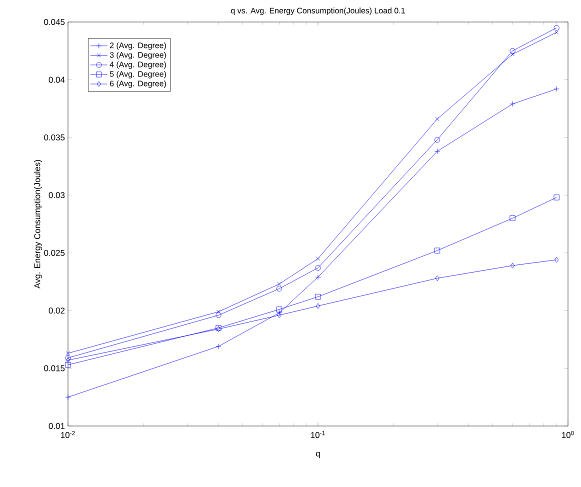  What do you see at coordinates (38, 224) in the screenshot?
I see `y-axis-title: Avg. Energy Consumption(Joules)` at bounding box center [38, 224].